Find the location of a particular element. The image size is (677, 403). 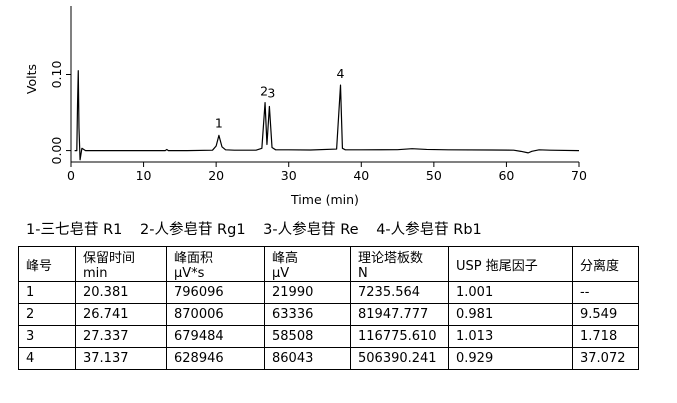

peak-label: 2 is located at coordinates (264, 91).